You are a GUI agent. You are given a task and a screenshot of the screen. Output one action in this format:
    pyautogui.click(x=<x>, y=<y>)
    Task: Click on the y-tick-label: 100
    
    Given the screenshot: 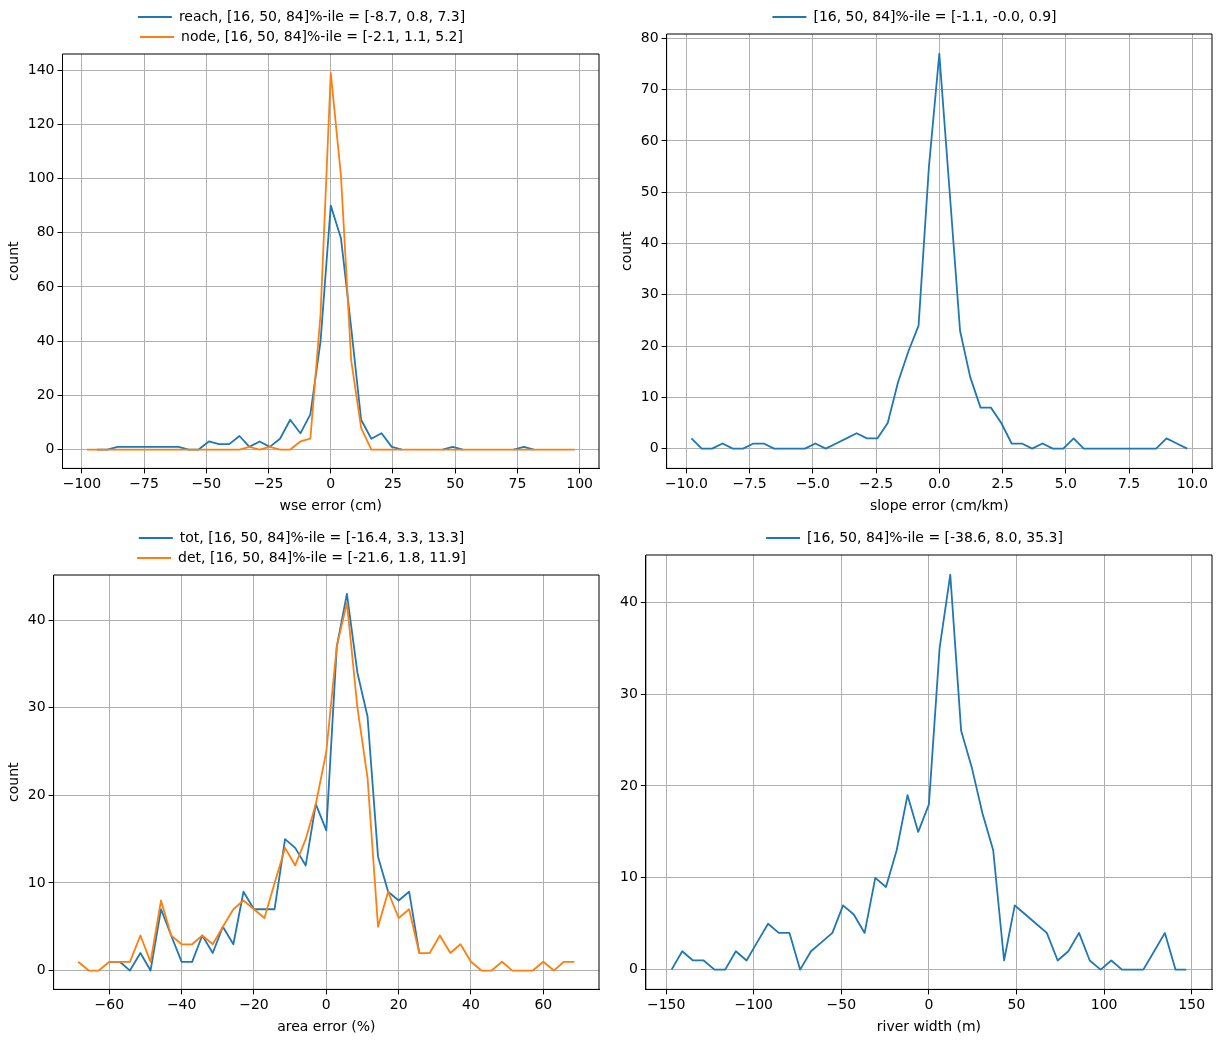 What is the action you would take?
    pyautogui.click(x=41, y=177)
    